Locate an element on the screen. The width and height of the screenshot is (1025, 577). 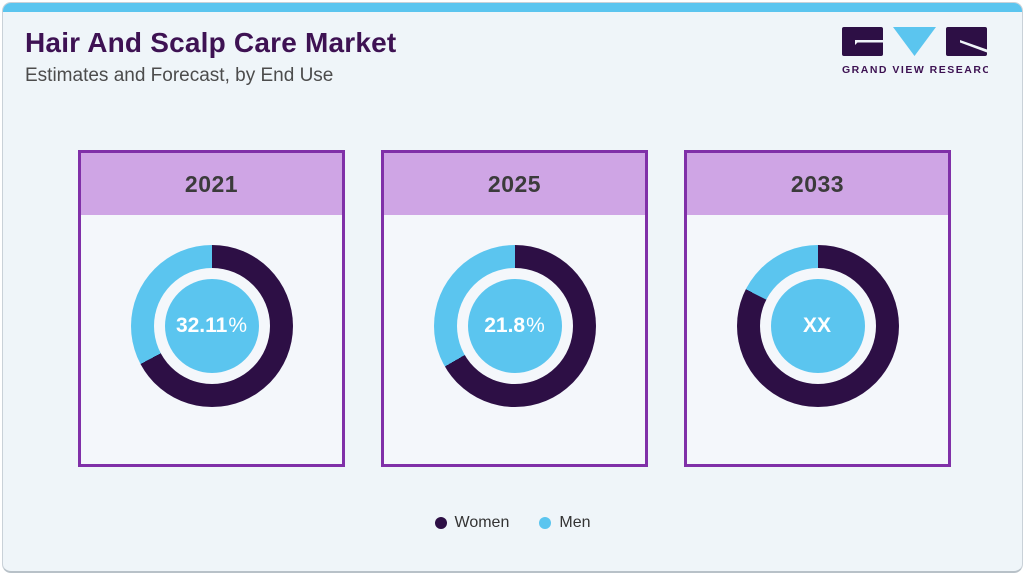
legend-item-men: Men is located at coordinates (564, 523).